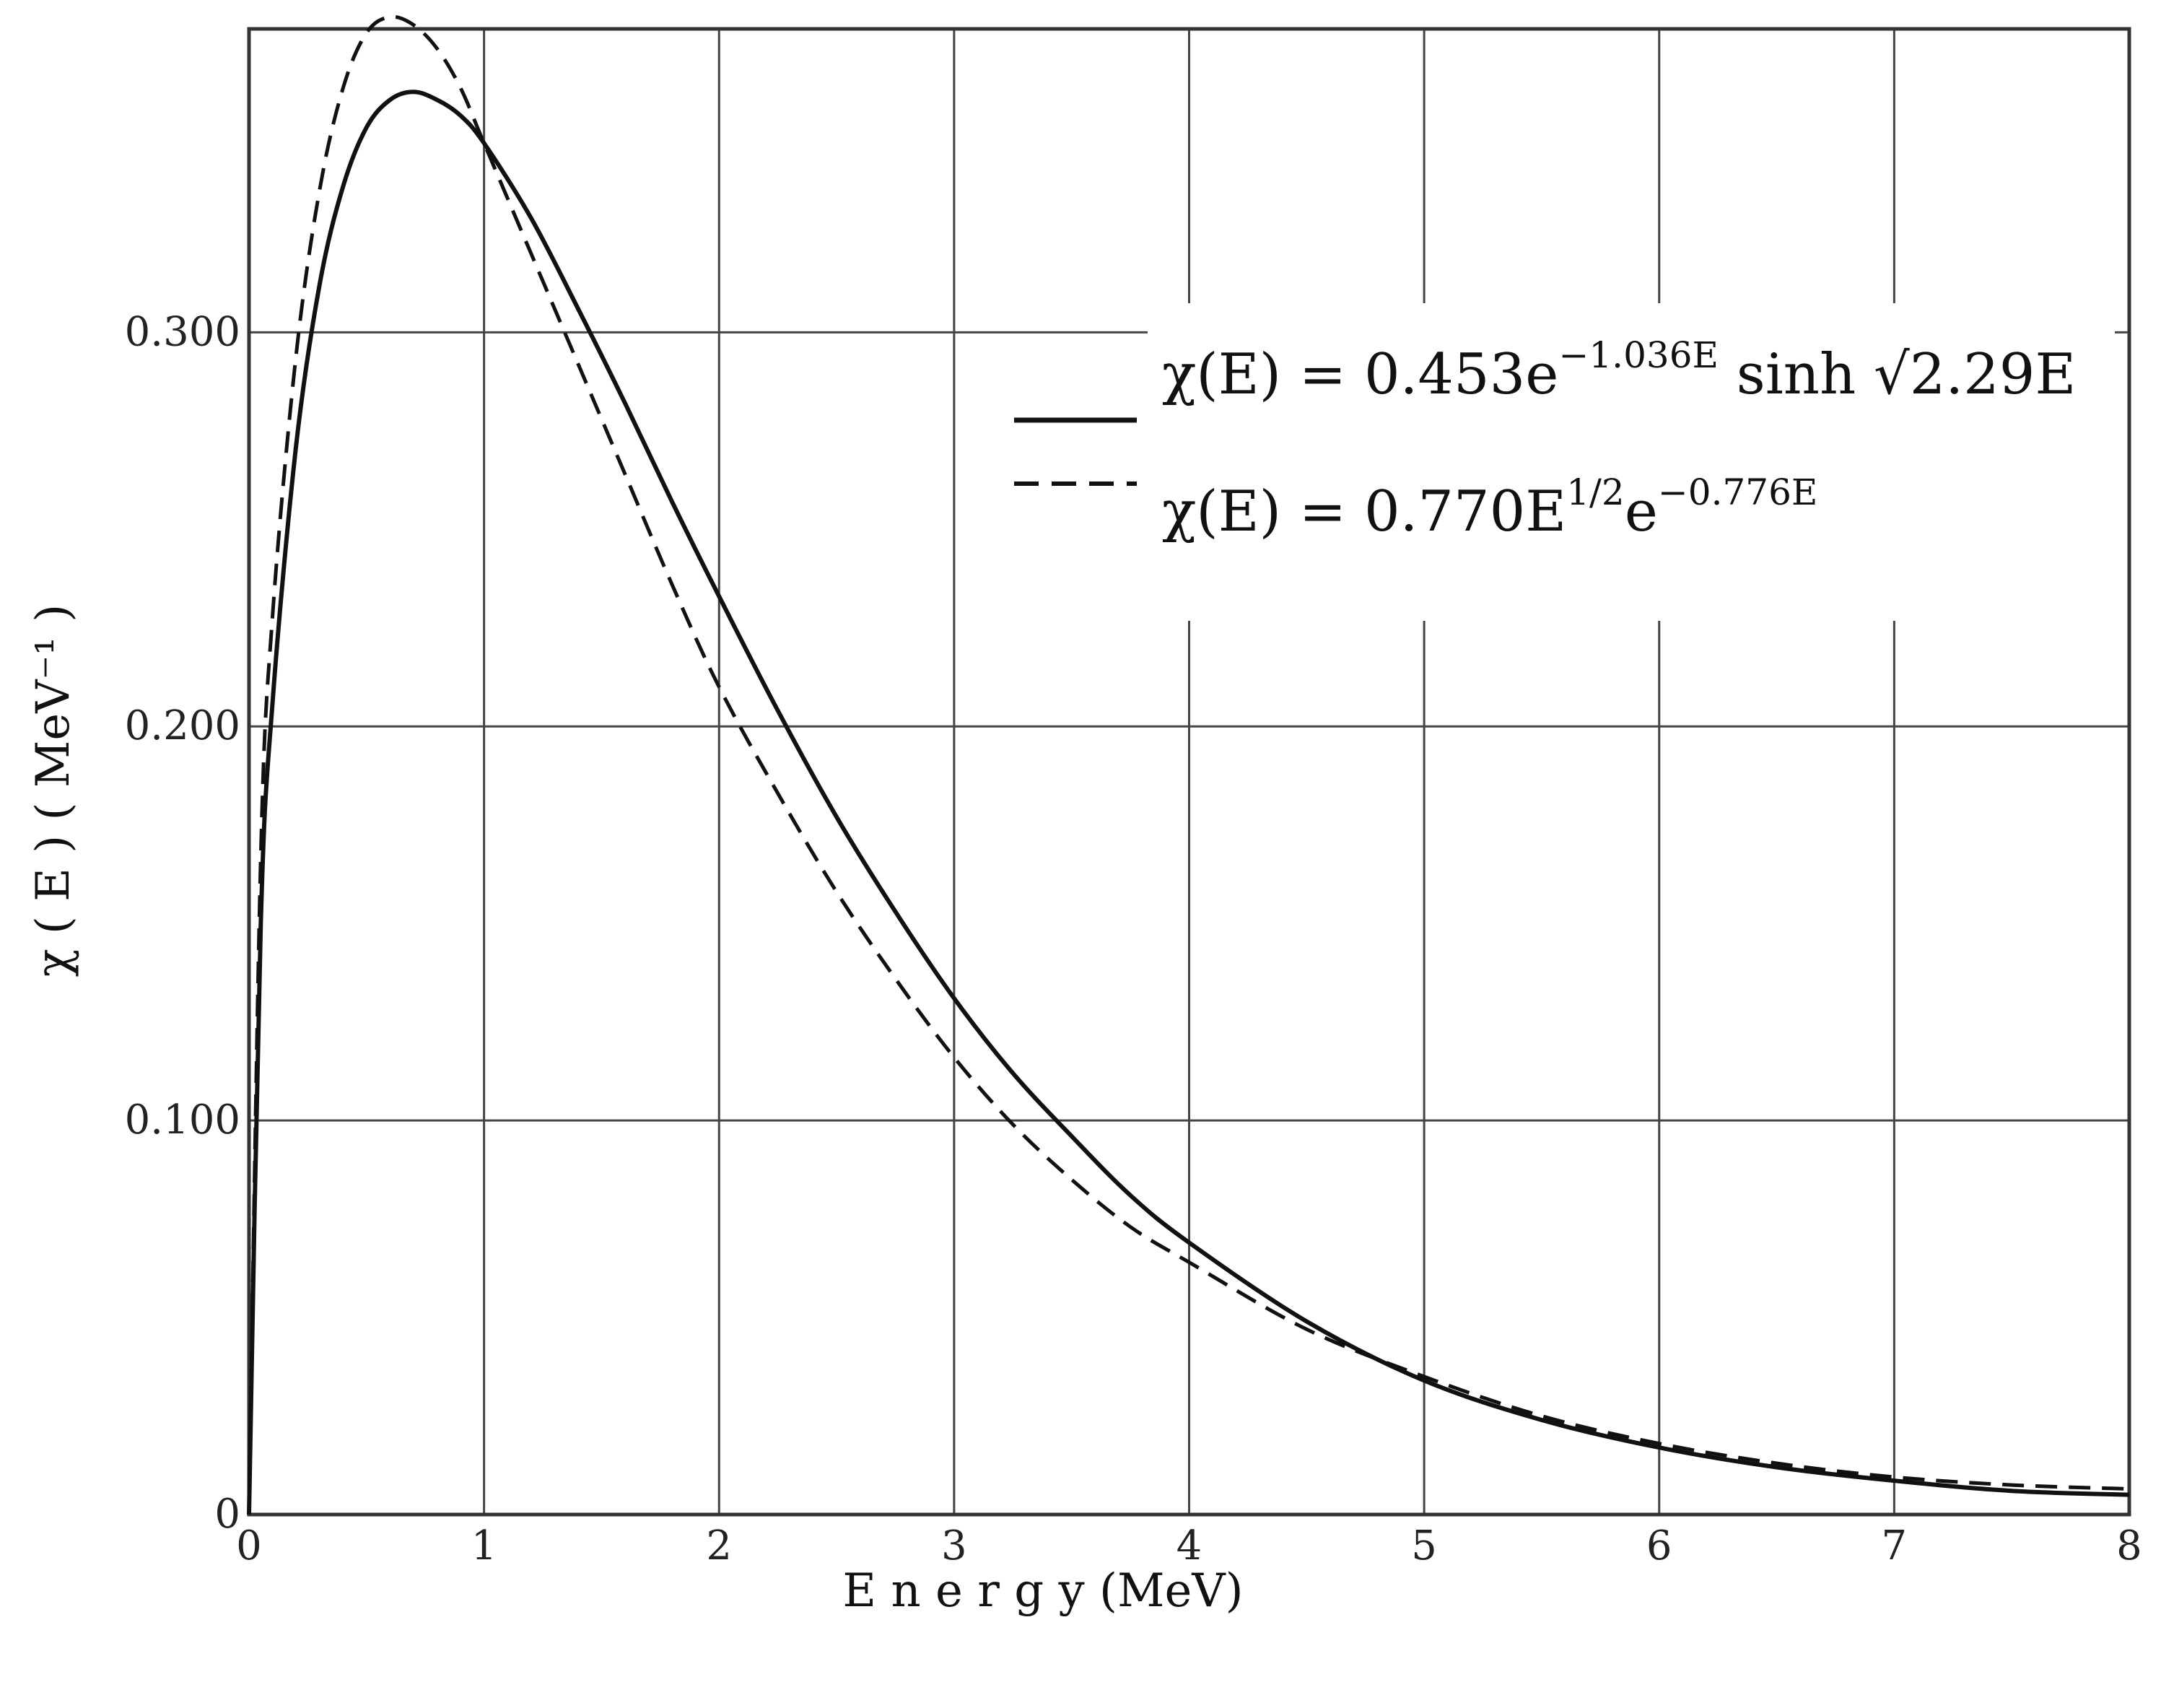  What do you see at coordinates (1895, 1545) in the screenshot?
I see `x-tick-label-7: 7` at bounding box center [1895, 1545].